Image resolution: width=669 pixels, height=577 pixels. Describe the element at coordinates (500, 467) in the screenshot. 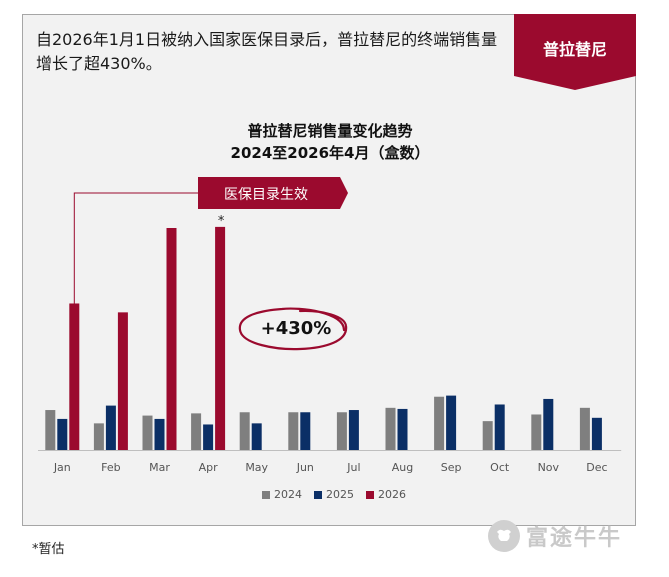

I see `x-tick-label-oct: Oct` at that location.